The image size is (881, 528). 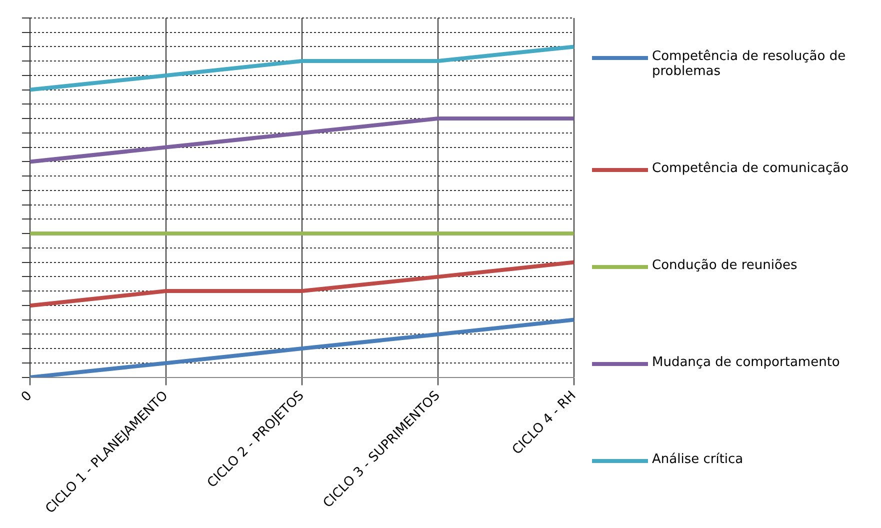 I want to click on x-tick-label: 0, so click(x=27, y=396).